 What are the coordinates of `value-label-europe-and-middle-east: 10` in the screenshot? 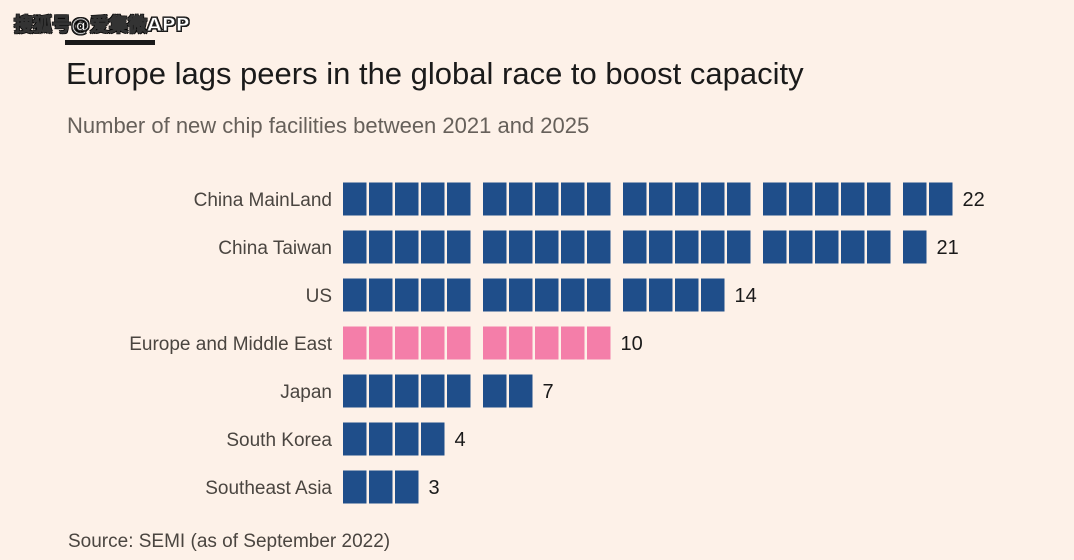 It's located at (632, 344).